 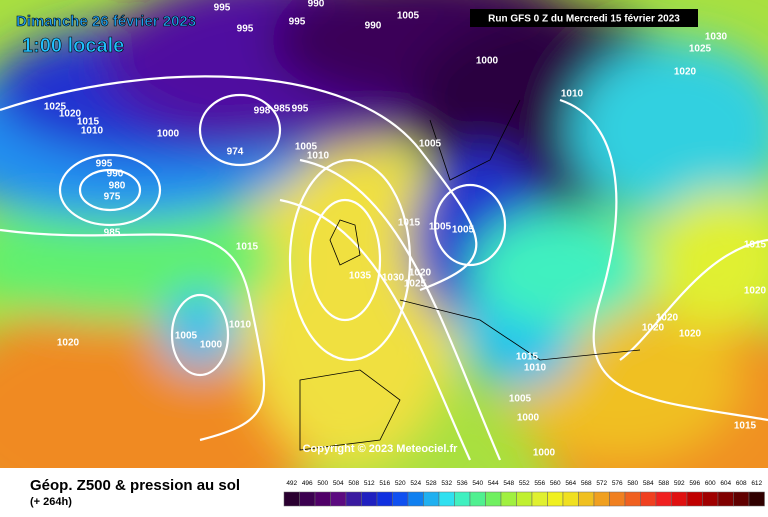 I want to click on run-info: Run GFS 0 Z du Mercredi 15 février 2023, so click(x=584, y=19).